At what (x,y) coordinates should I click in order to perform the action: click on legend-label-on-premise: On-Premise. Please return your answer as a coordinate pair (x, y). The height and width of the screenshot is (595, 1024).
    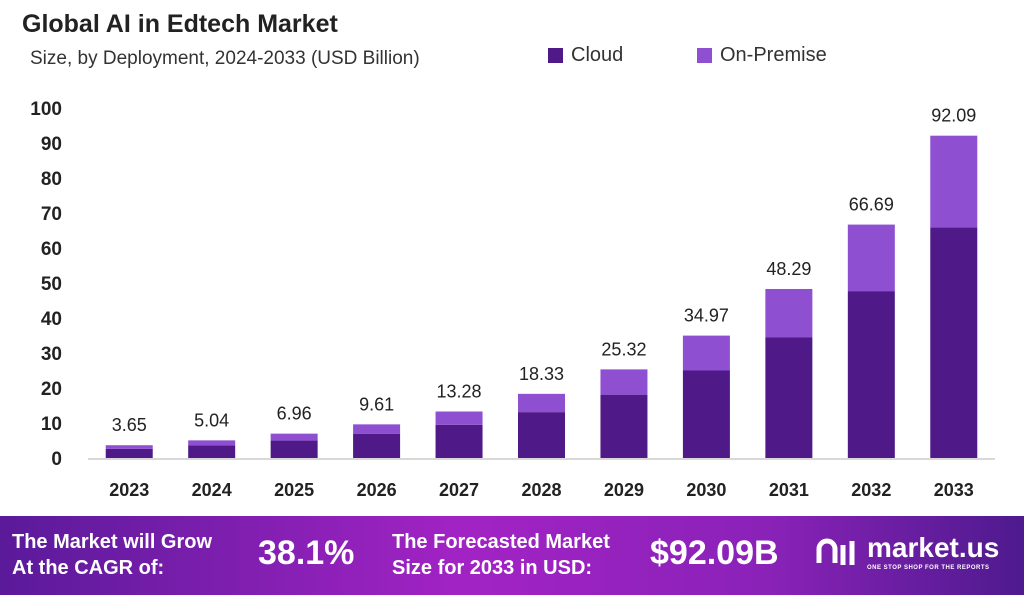
    Looking at the image, I should click on (773, 55).